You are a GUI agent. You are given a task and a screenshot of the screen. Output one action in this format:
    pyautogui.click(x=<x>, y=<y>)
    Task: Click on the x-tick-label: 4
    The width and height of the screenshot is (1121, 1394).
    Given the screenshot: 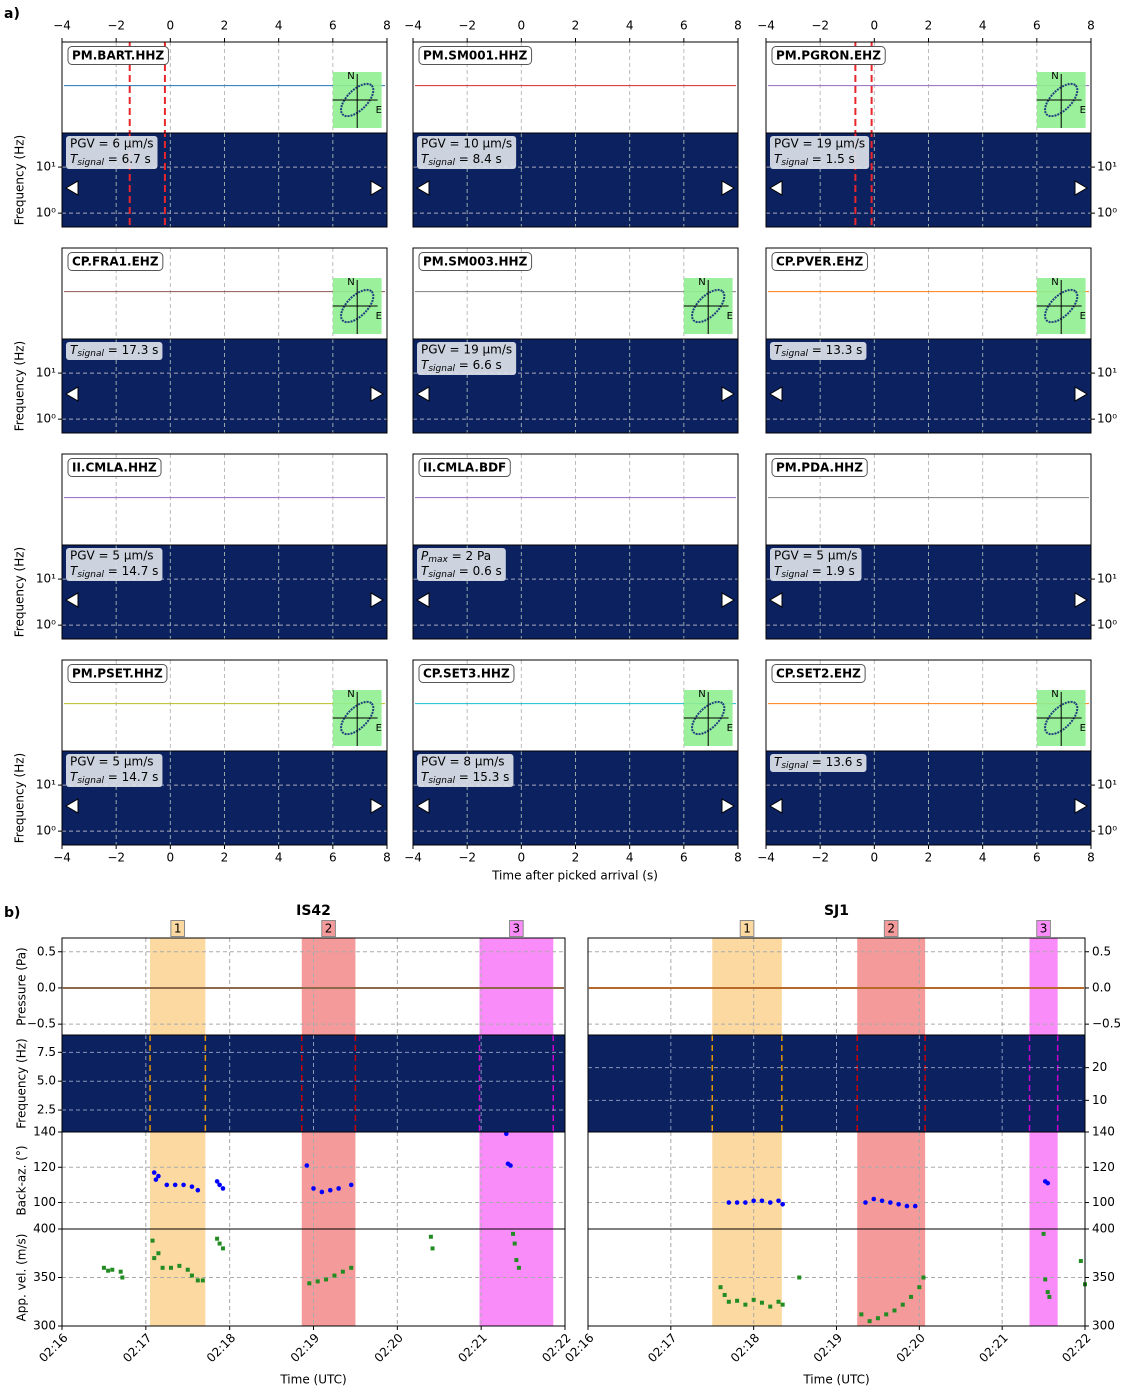 What is the action you would take?
    pyautogui.click(x=983, y=26)
    